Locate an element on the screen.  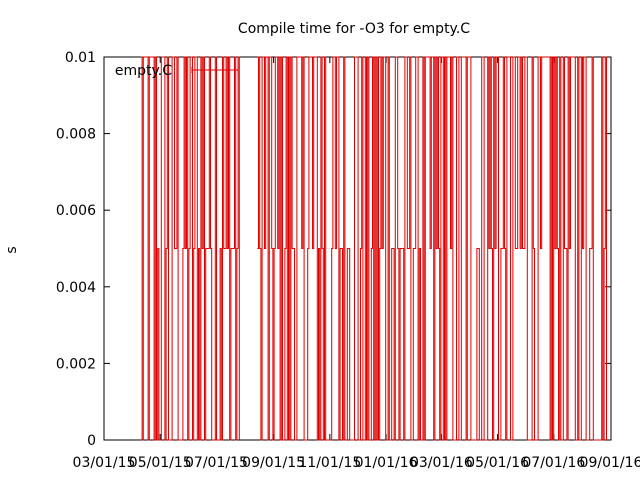
y-tick-label: 0.01 is located at coordinates (80, 58).